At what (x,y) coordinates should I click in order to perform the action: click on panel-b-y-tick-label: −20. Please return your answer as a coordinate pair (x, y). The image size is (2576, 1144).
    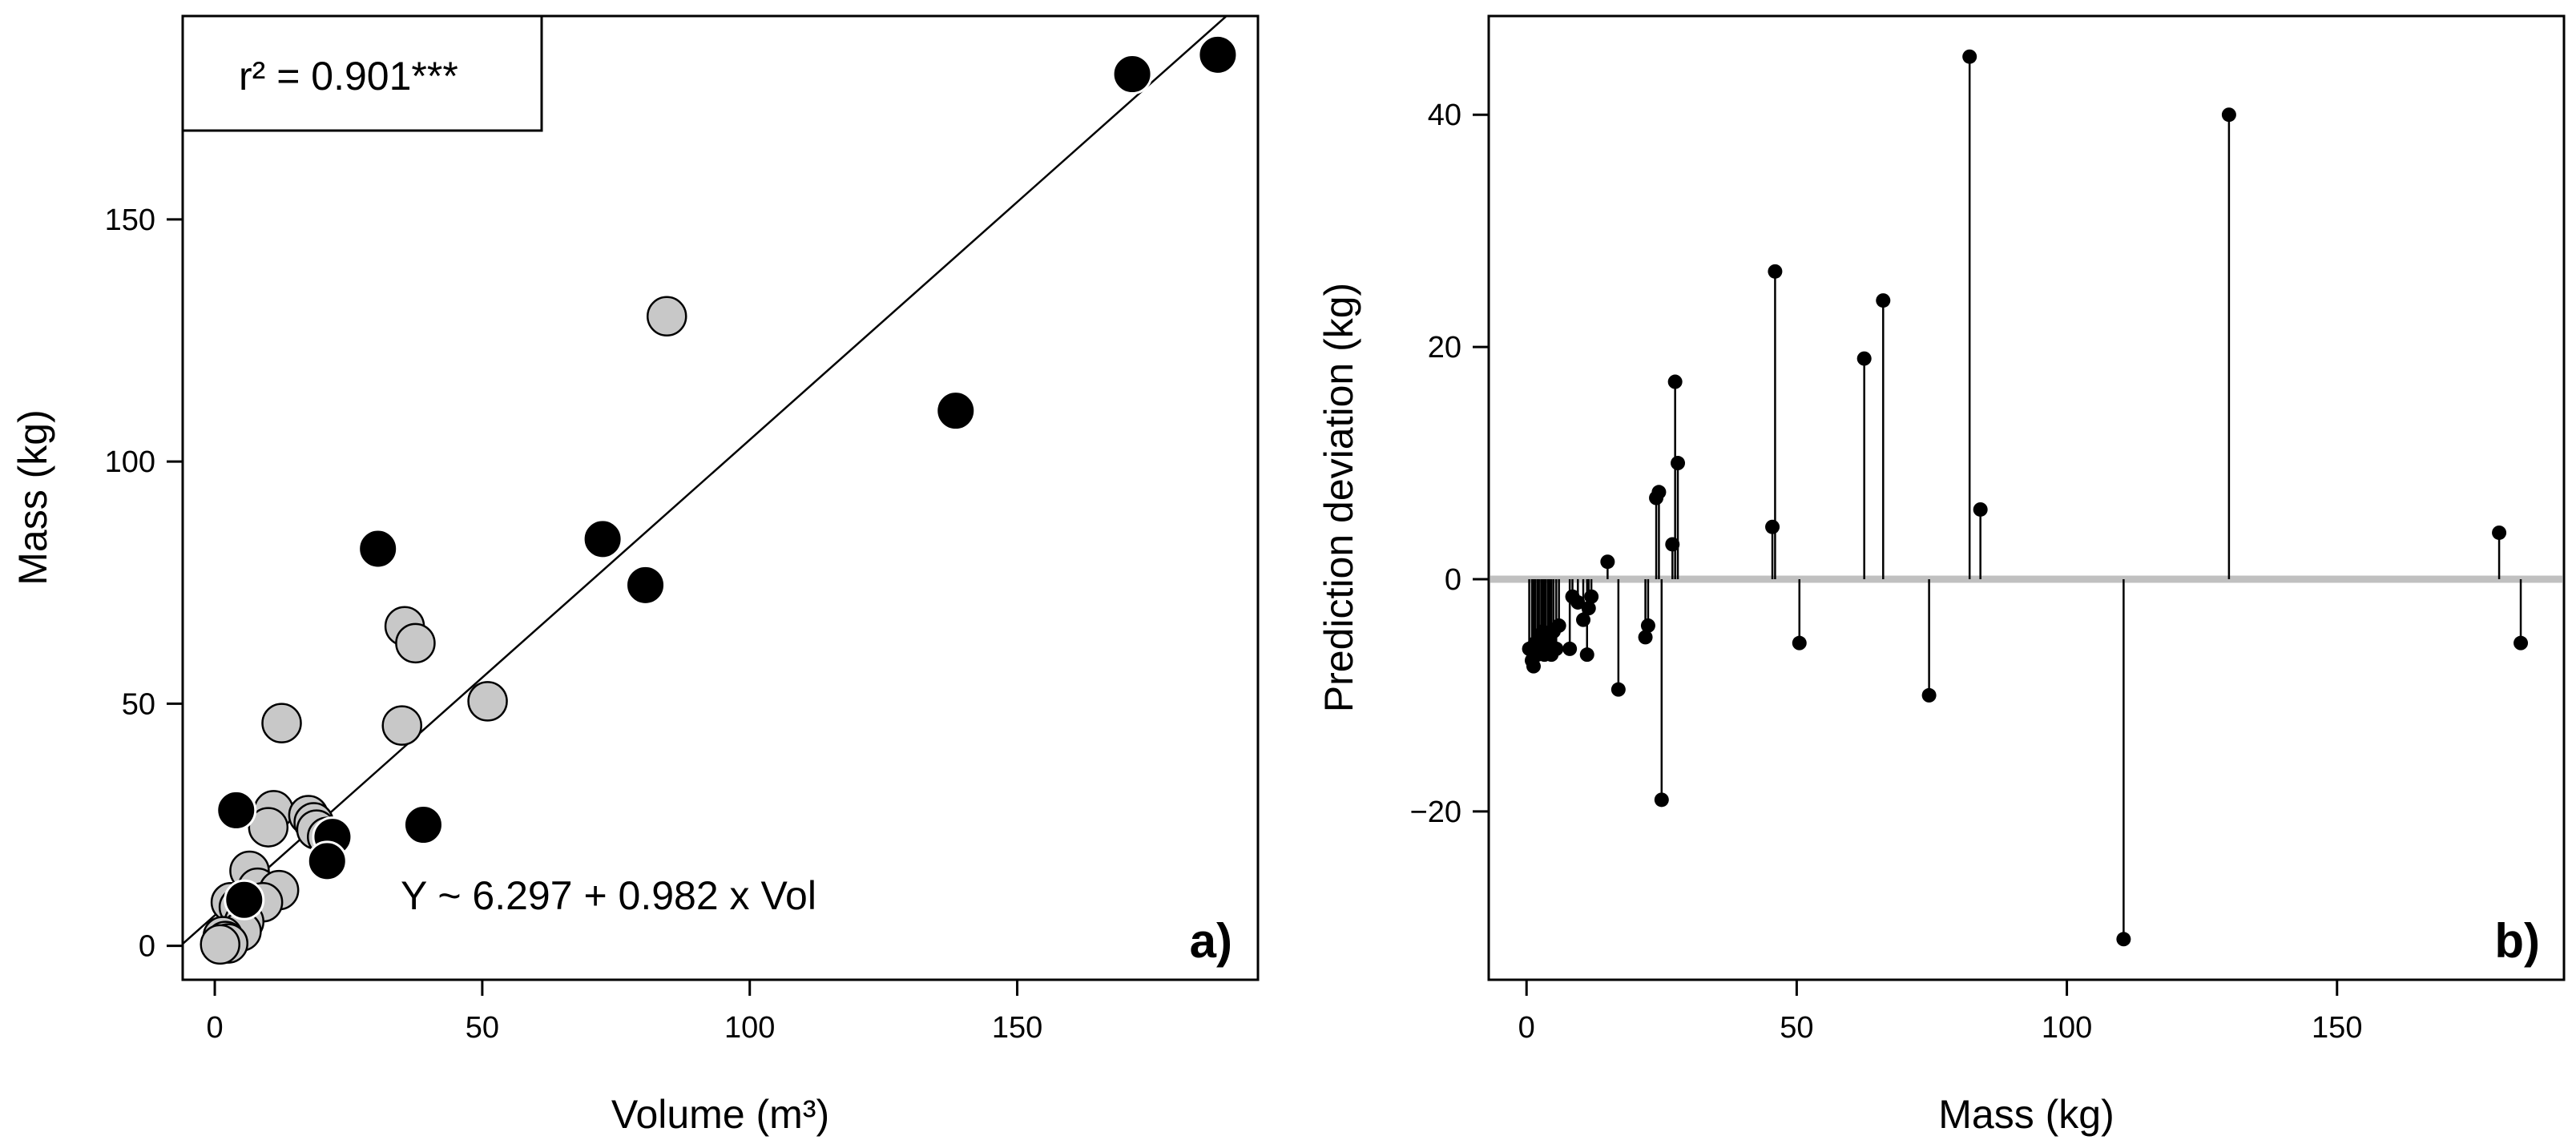
    Looking at the image, I should click on (1435, 813).